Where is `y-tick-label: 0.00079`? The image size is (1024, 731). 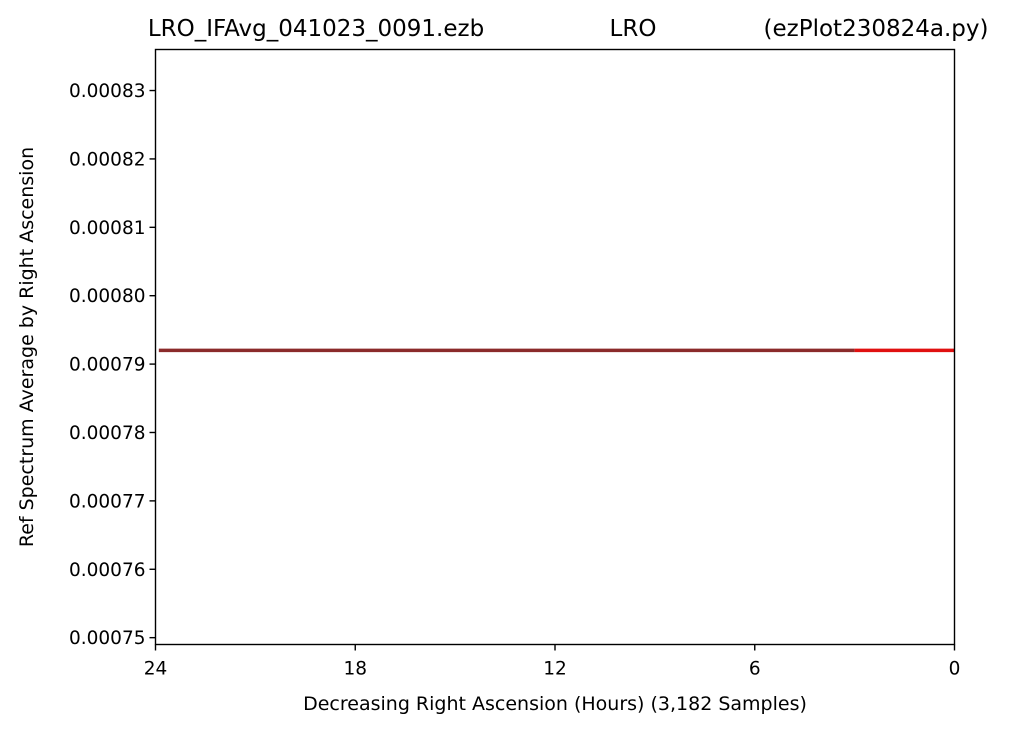 y-tick-label: 0.00079 is located at coordinates (107, 365).